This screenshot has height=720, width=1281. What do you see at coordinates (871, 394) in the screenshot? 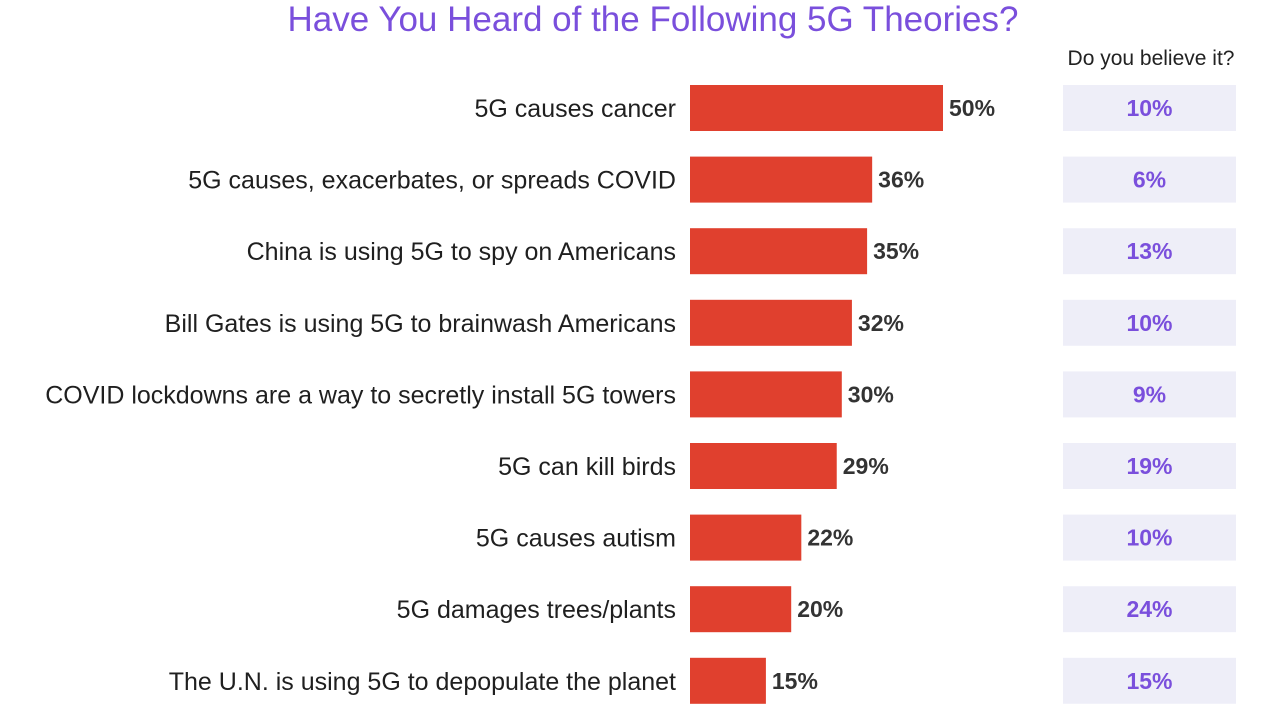
I see `bar-value-label: 30%` at bounding box center [871, 394].